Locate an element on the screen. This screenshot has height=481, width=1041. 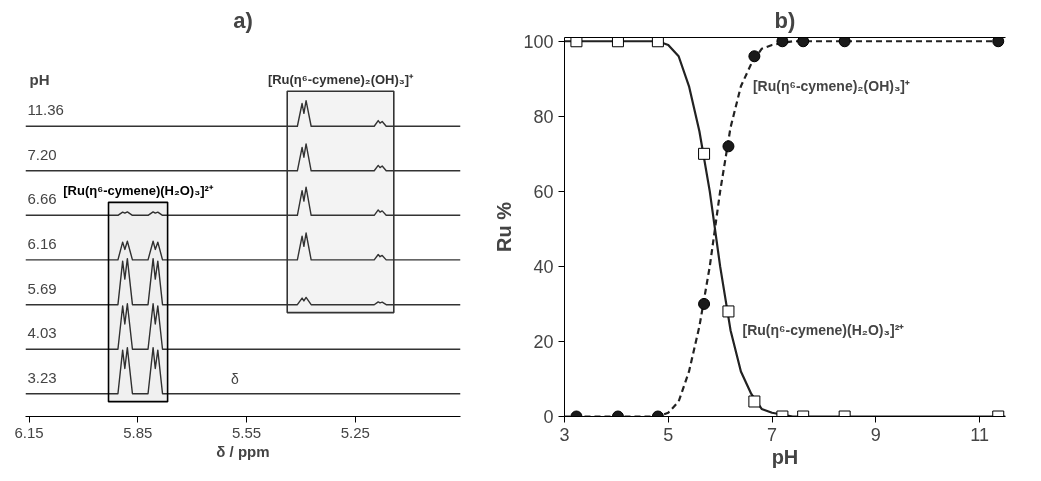
series-label: 6.66 is located at coordinates (42, 199).